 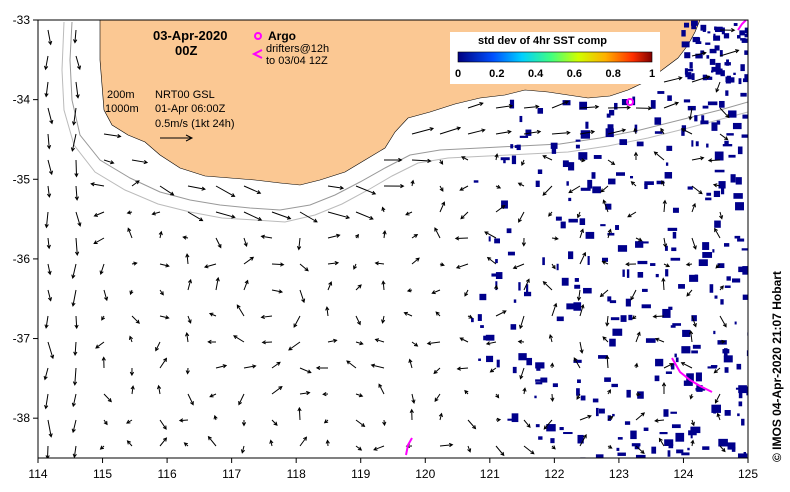 I want to click on product-name: NRT00 GSL, so click(x=185, y=95).